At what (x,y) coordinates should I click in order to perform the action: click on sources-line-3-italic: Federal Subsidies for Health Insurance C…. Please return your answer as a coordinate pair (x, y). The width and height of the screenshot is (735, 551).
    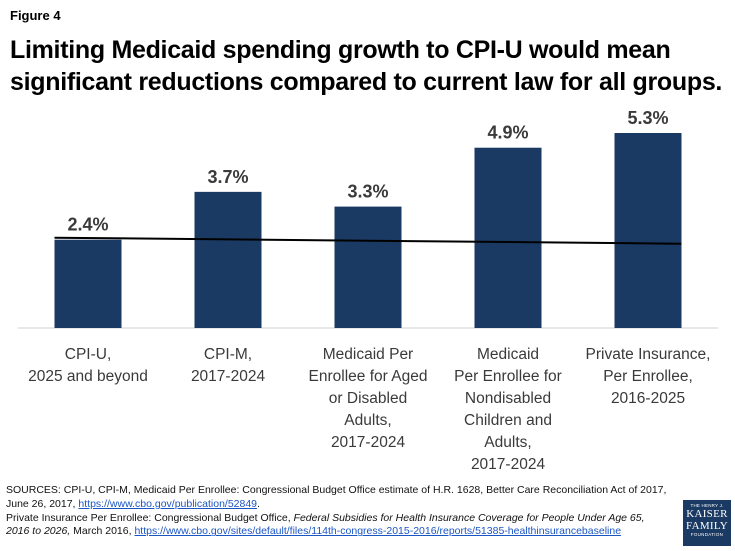
    Looking at the image, I should click on (469, 517).